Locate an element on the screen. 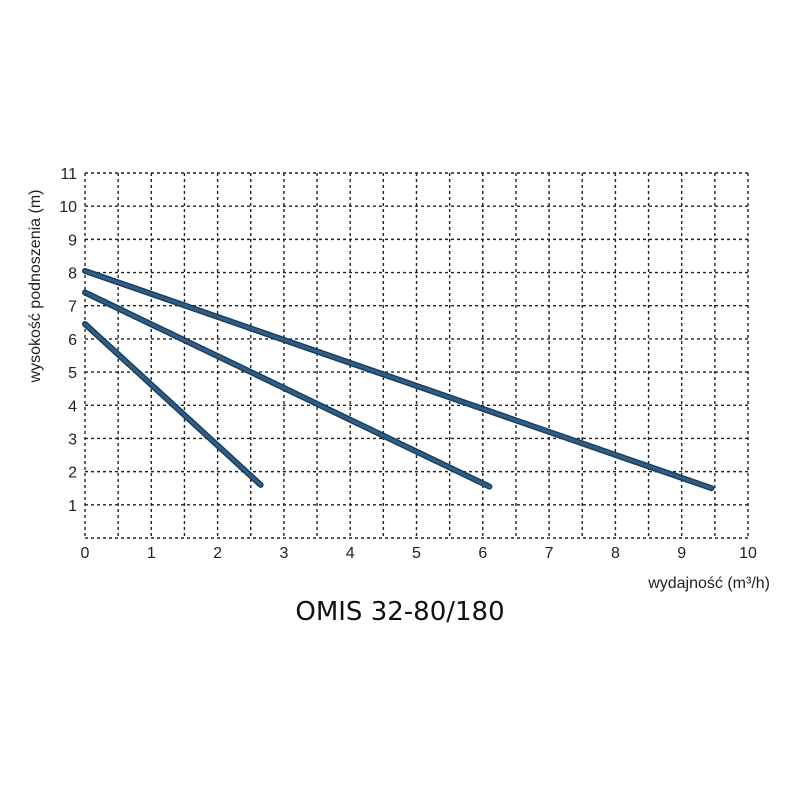 The image size is (800, 800). x-tick-label: 0 is located at coordinates (85, 553).